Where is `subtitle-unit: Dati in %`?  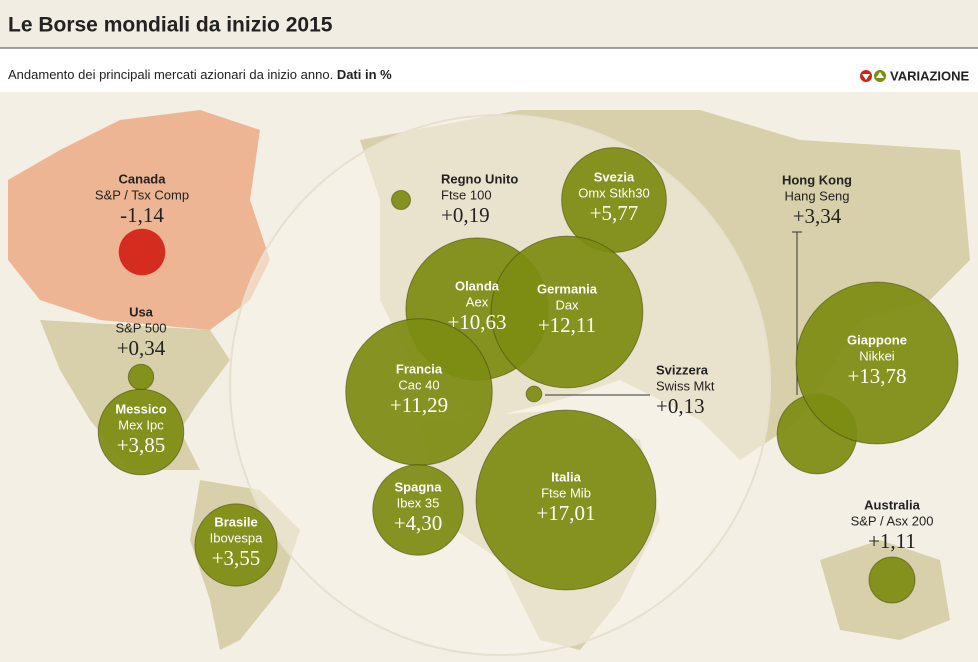
subtitle-unit: Dati in % is located at coordinates (364, 74).